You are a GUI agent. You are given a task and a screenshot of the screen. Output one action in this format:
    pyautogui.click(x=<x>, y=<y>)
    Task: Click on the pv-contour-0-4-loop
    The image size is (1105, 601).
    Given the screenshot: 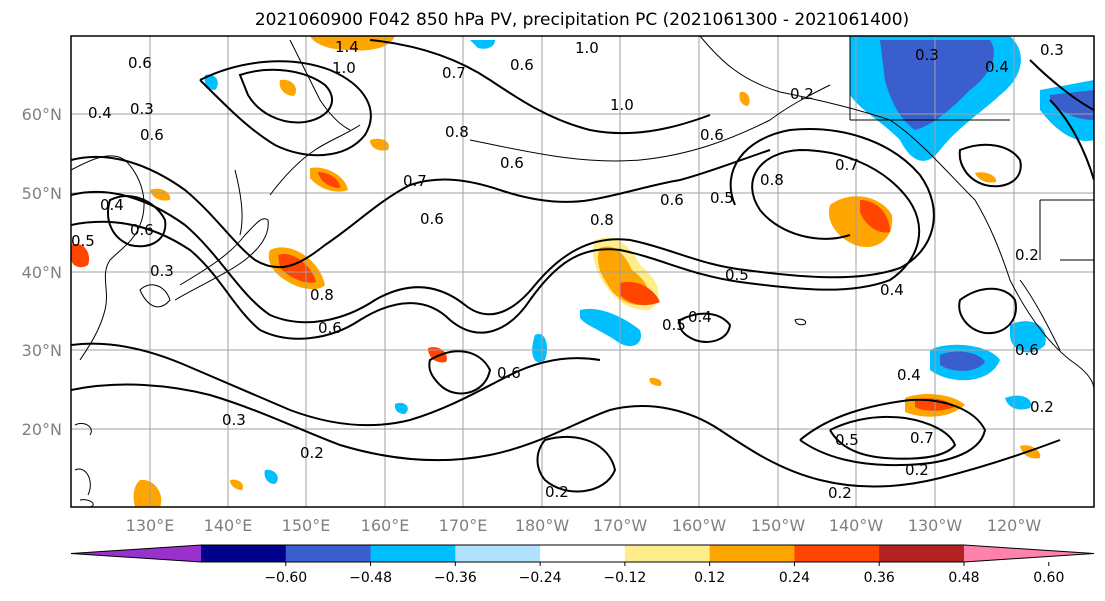 What is the action you would take?
    pyautogui.click(x=705, y=327)
    